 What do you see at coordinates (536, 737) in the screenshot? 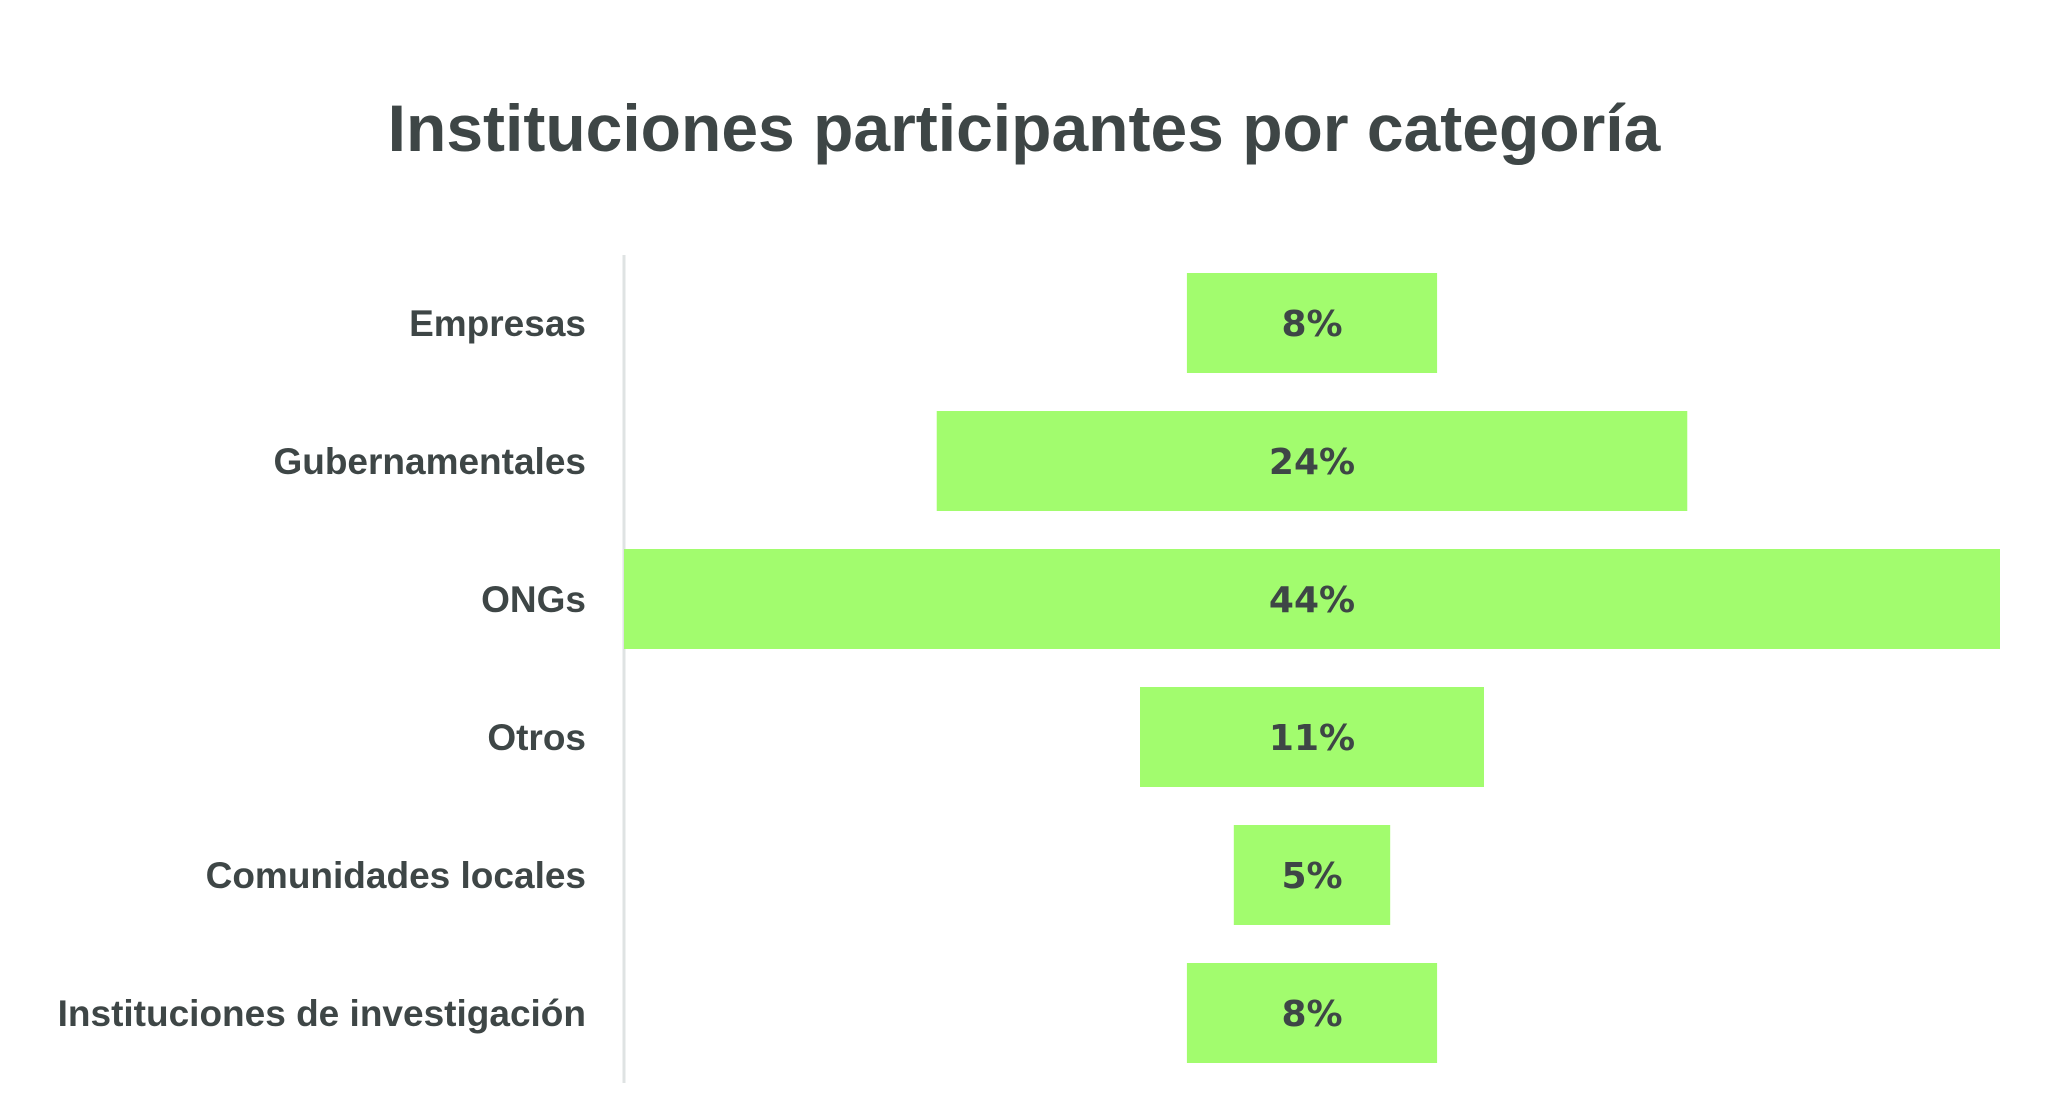
I see `category-label-3: Otros` at bounding box center [536, 737].